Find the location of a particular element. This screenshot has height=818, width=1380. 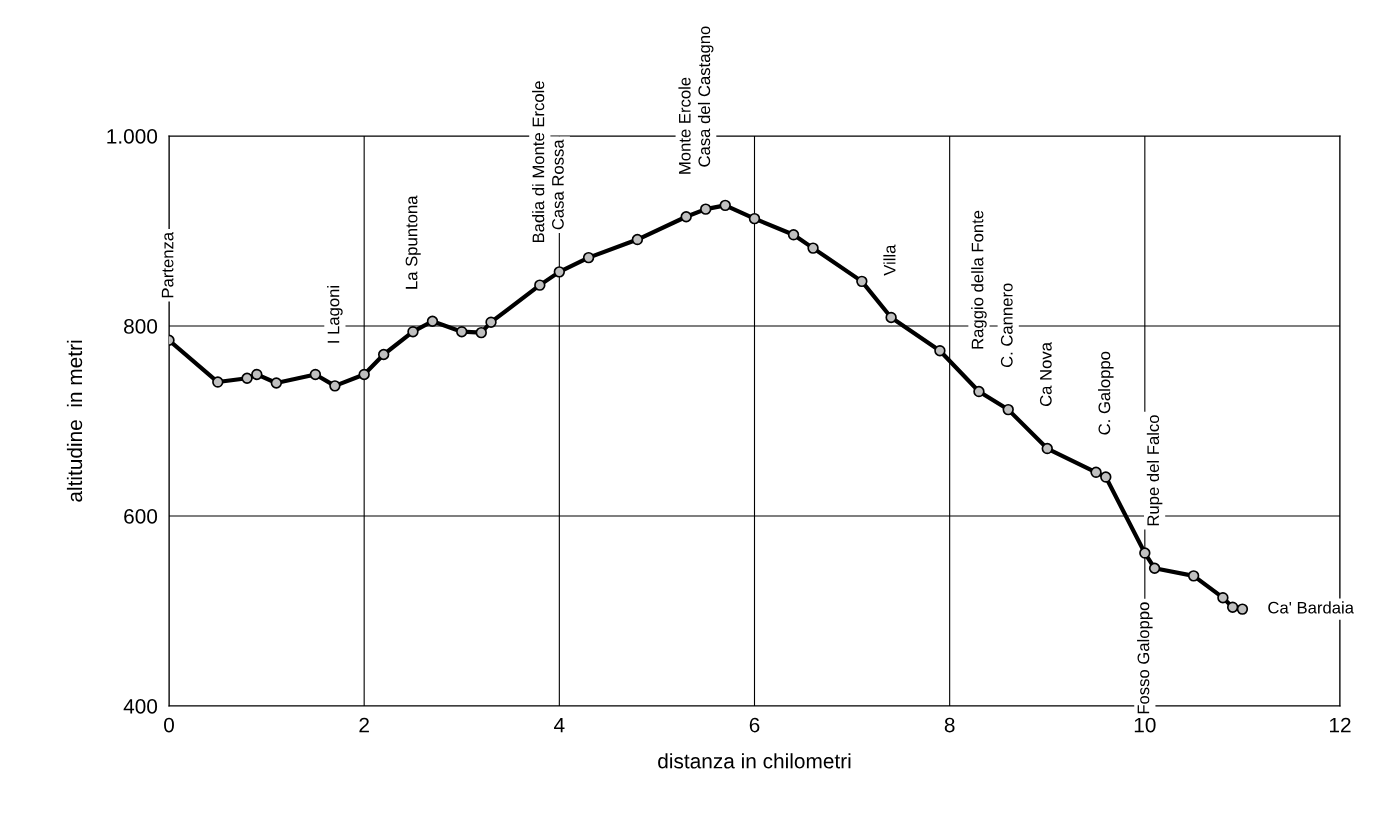

annotation: La Spuntona is located at coordinates (413, 242).